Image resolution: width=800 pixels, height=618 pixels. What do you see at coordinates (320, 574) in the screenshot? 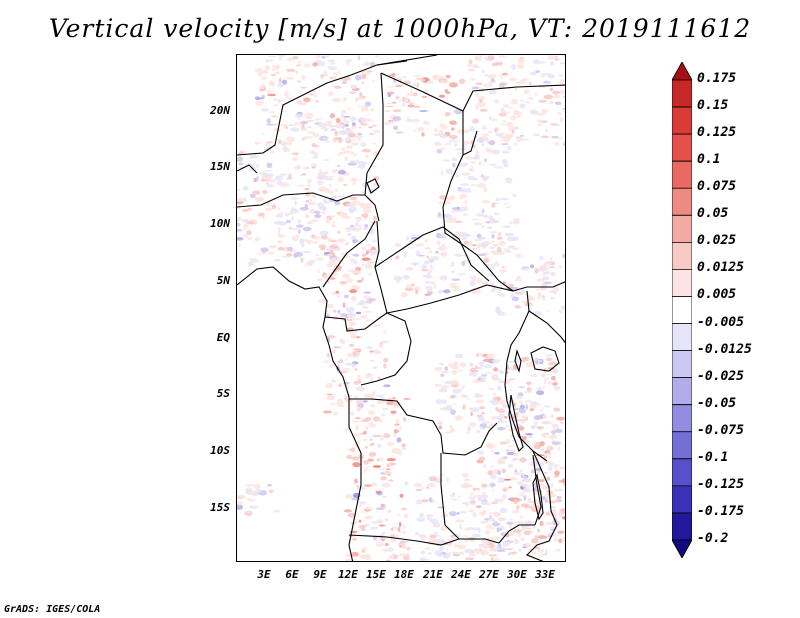
I see `lon-label-9e: 9E` at bounding box center [320, 574].